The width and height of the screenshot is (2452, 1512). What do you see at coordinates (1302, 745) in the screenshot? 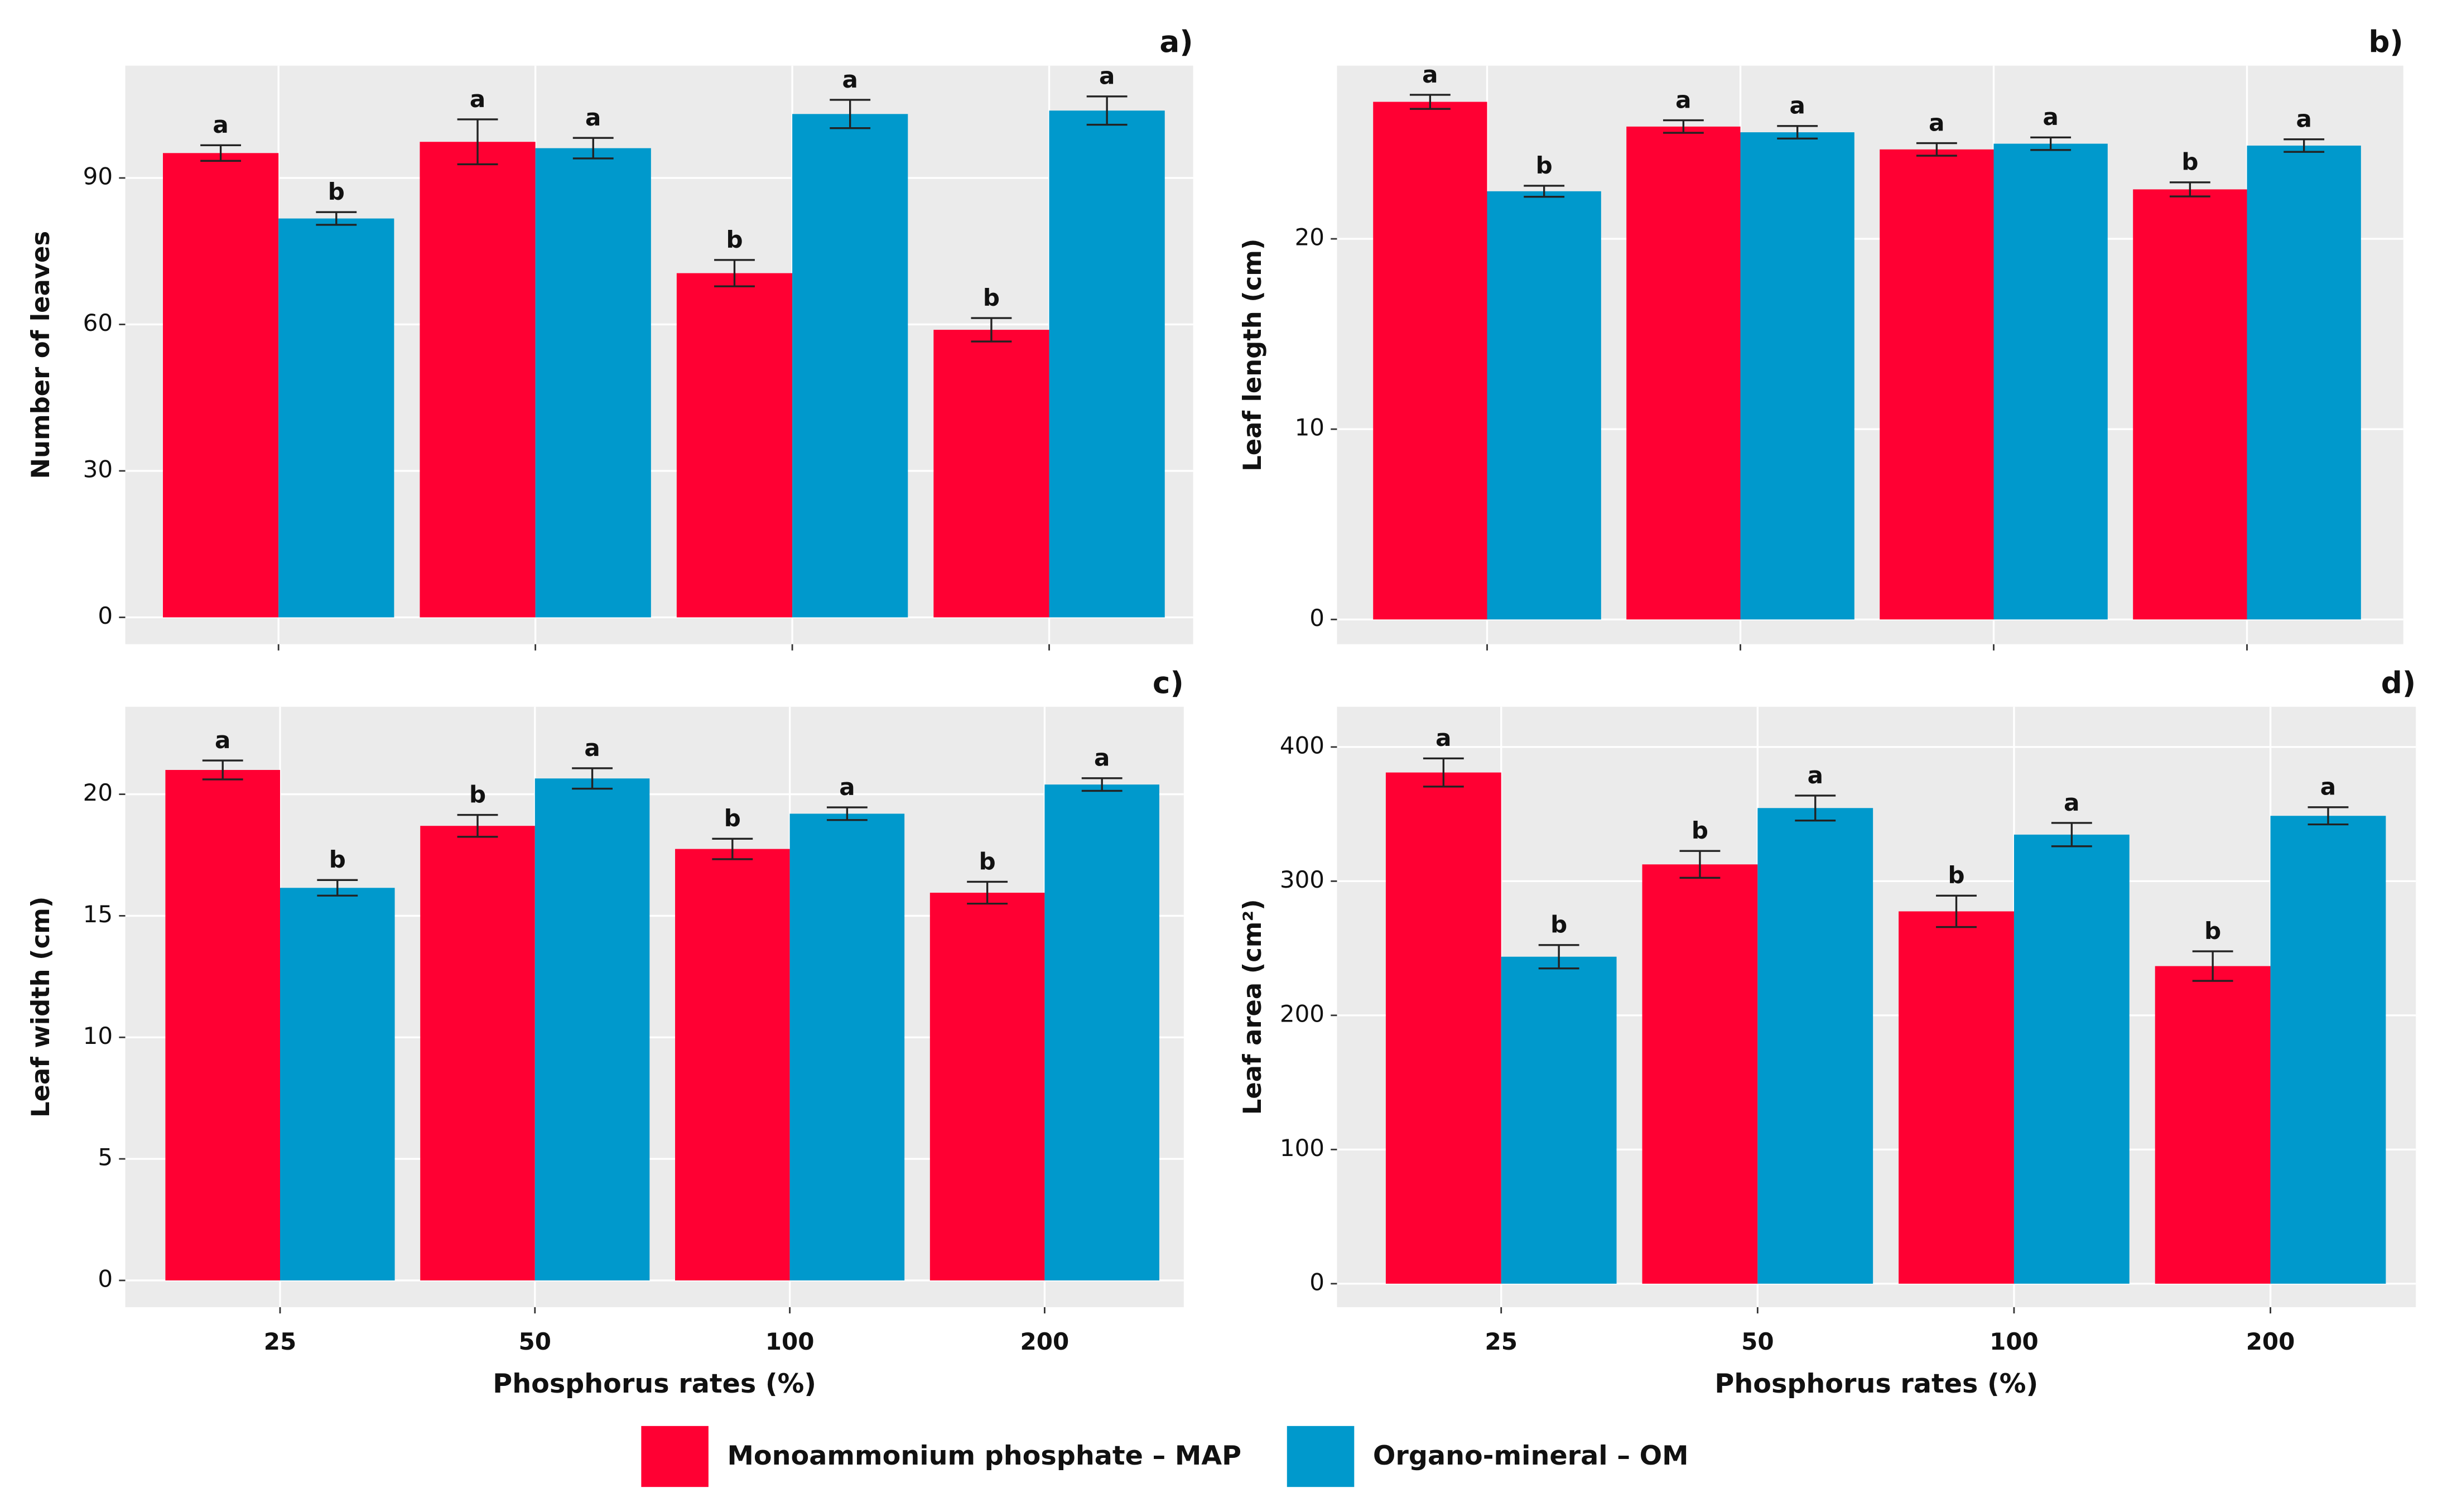
I see `y-tick-label: 400` at bounding box center [1302, 745].